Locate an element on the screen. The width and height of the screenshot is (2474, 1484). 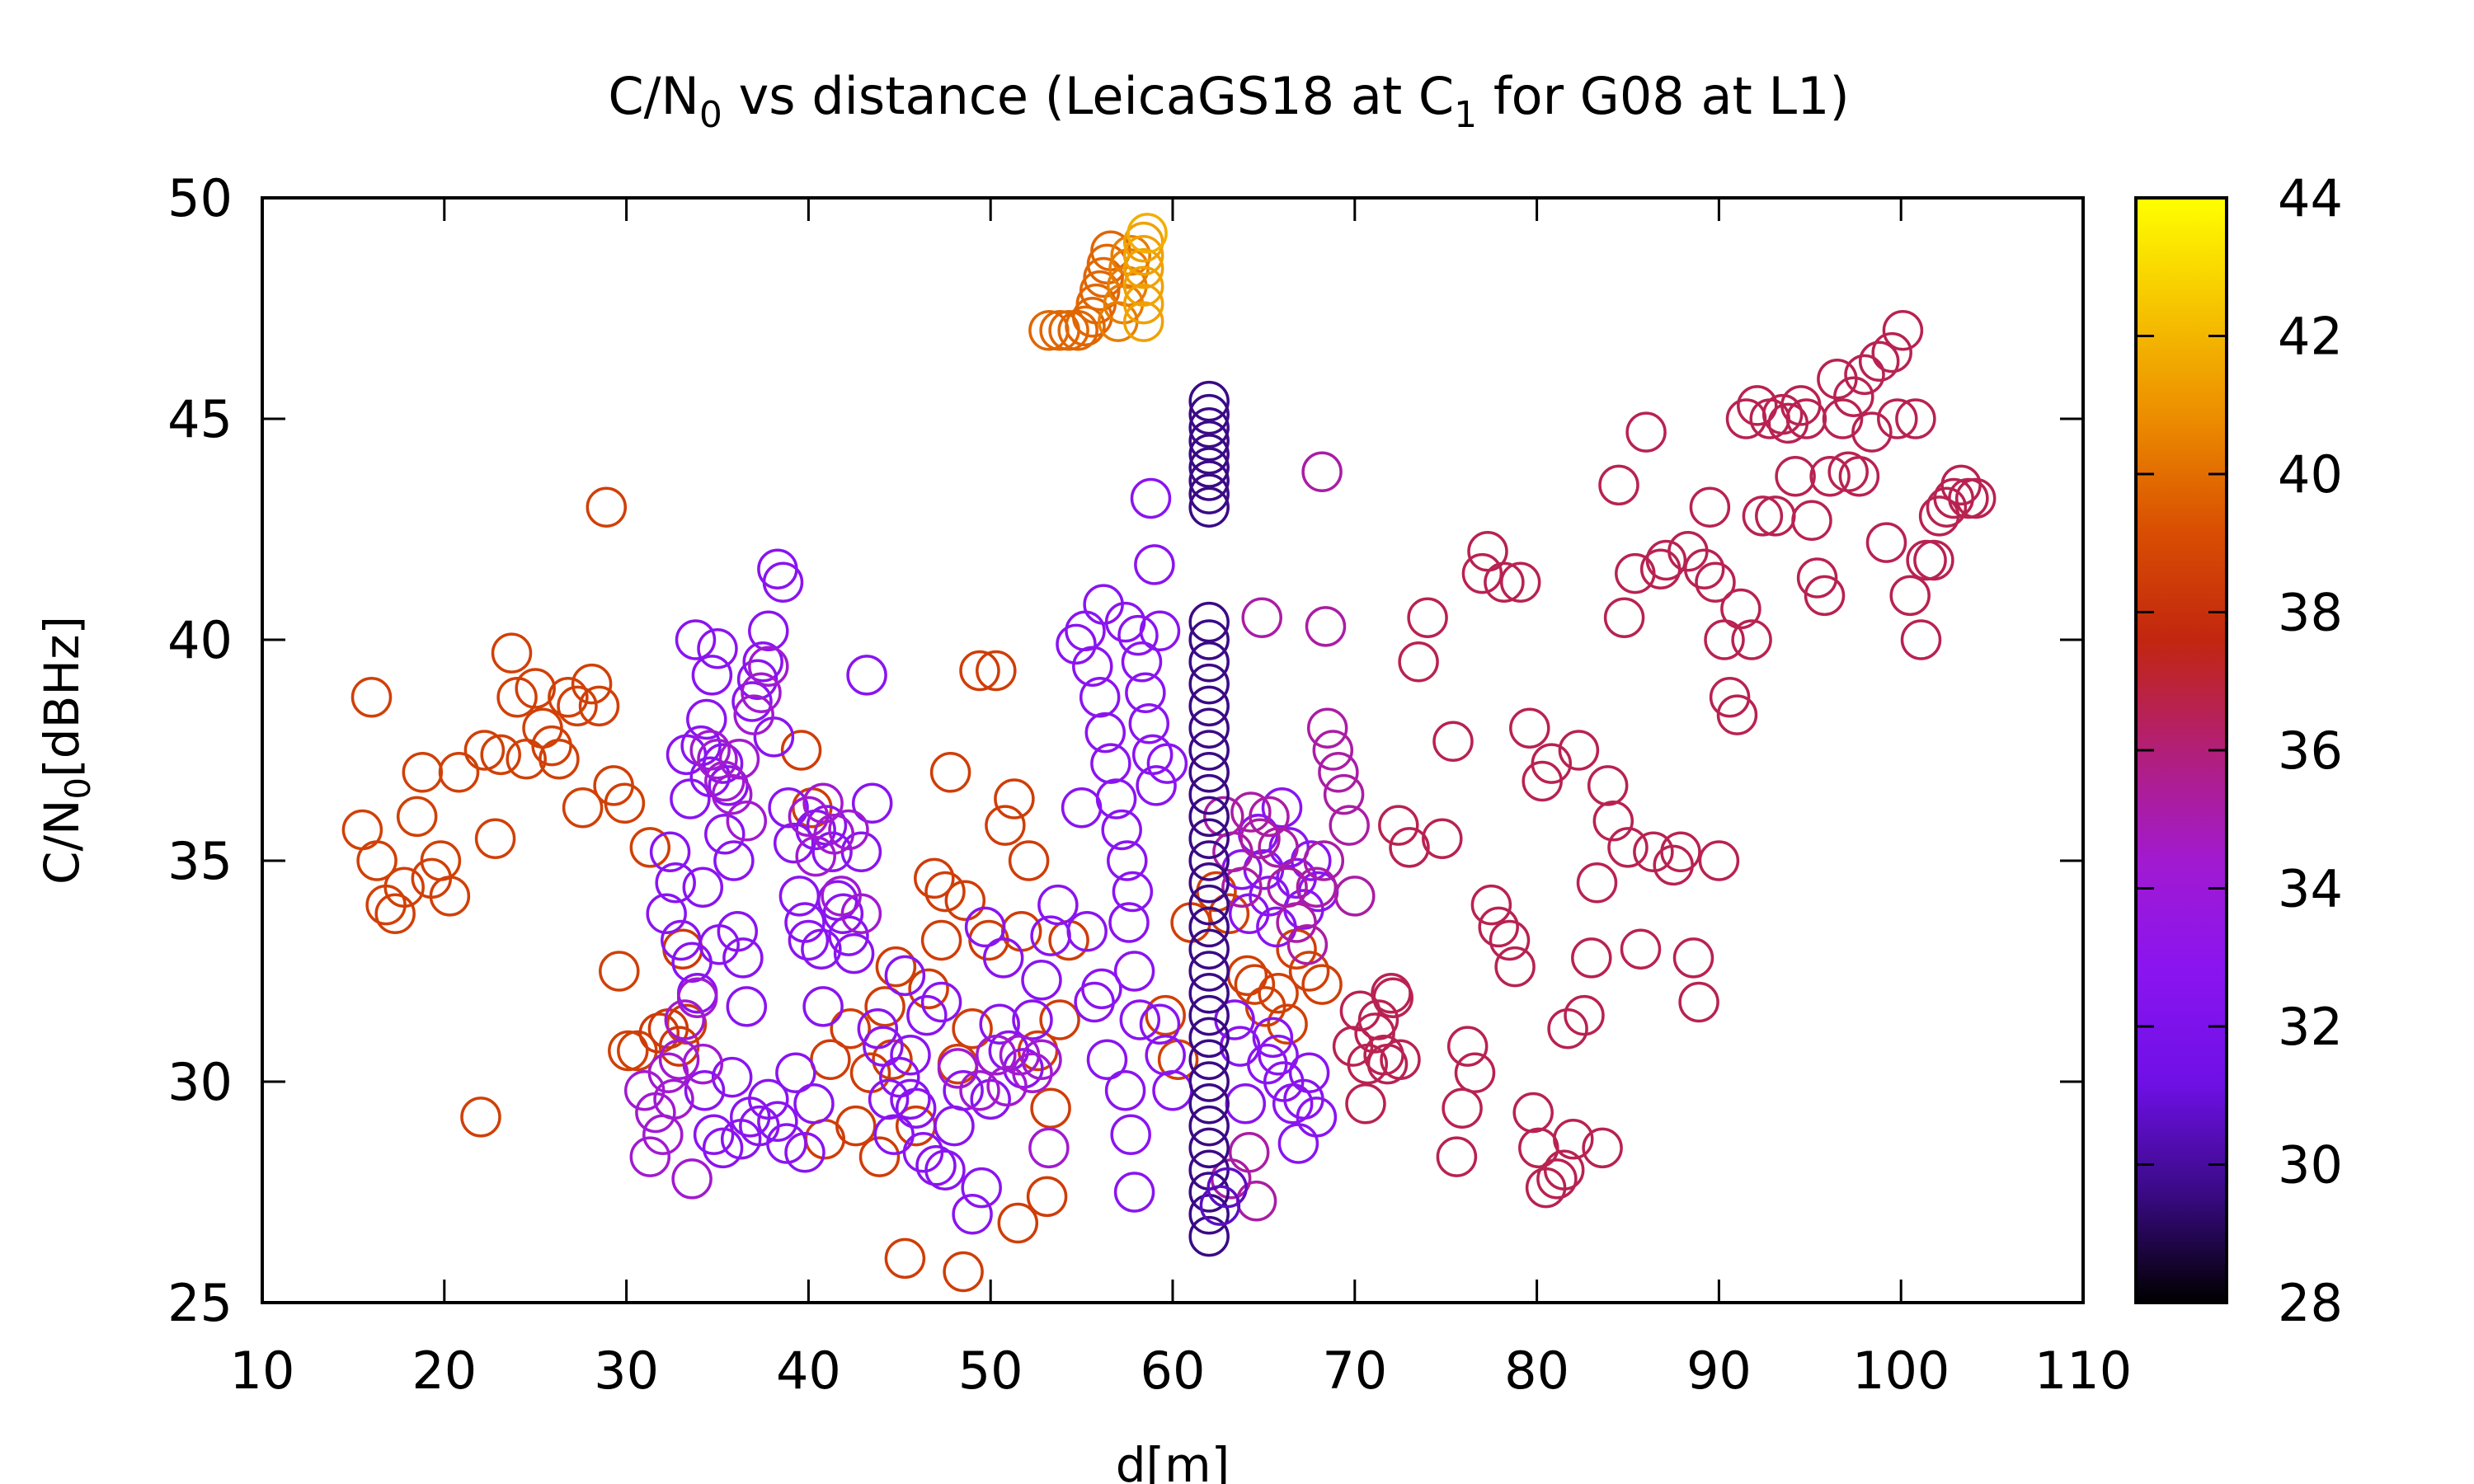
x-tick-label: 40 is located at coordinates (808, 1371).